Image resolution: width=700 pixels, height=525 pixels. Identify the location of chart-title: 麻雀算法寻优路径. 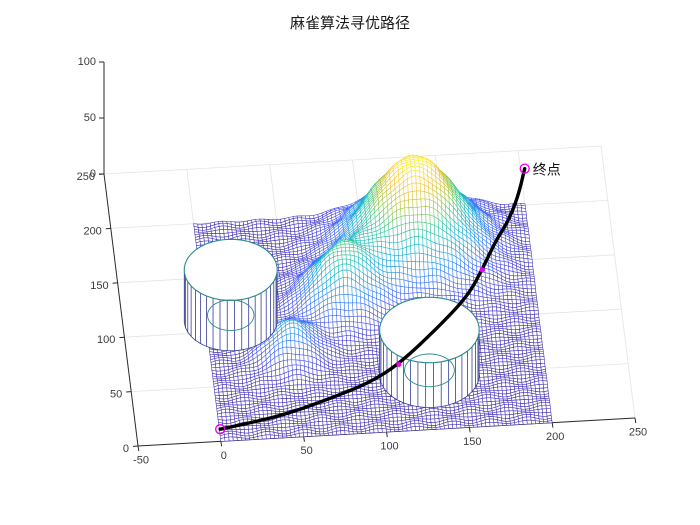
(349, 24).